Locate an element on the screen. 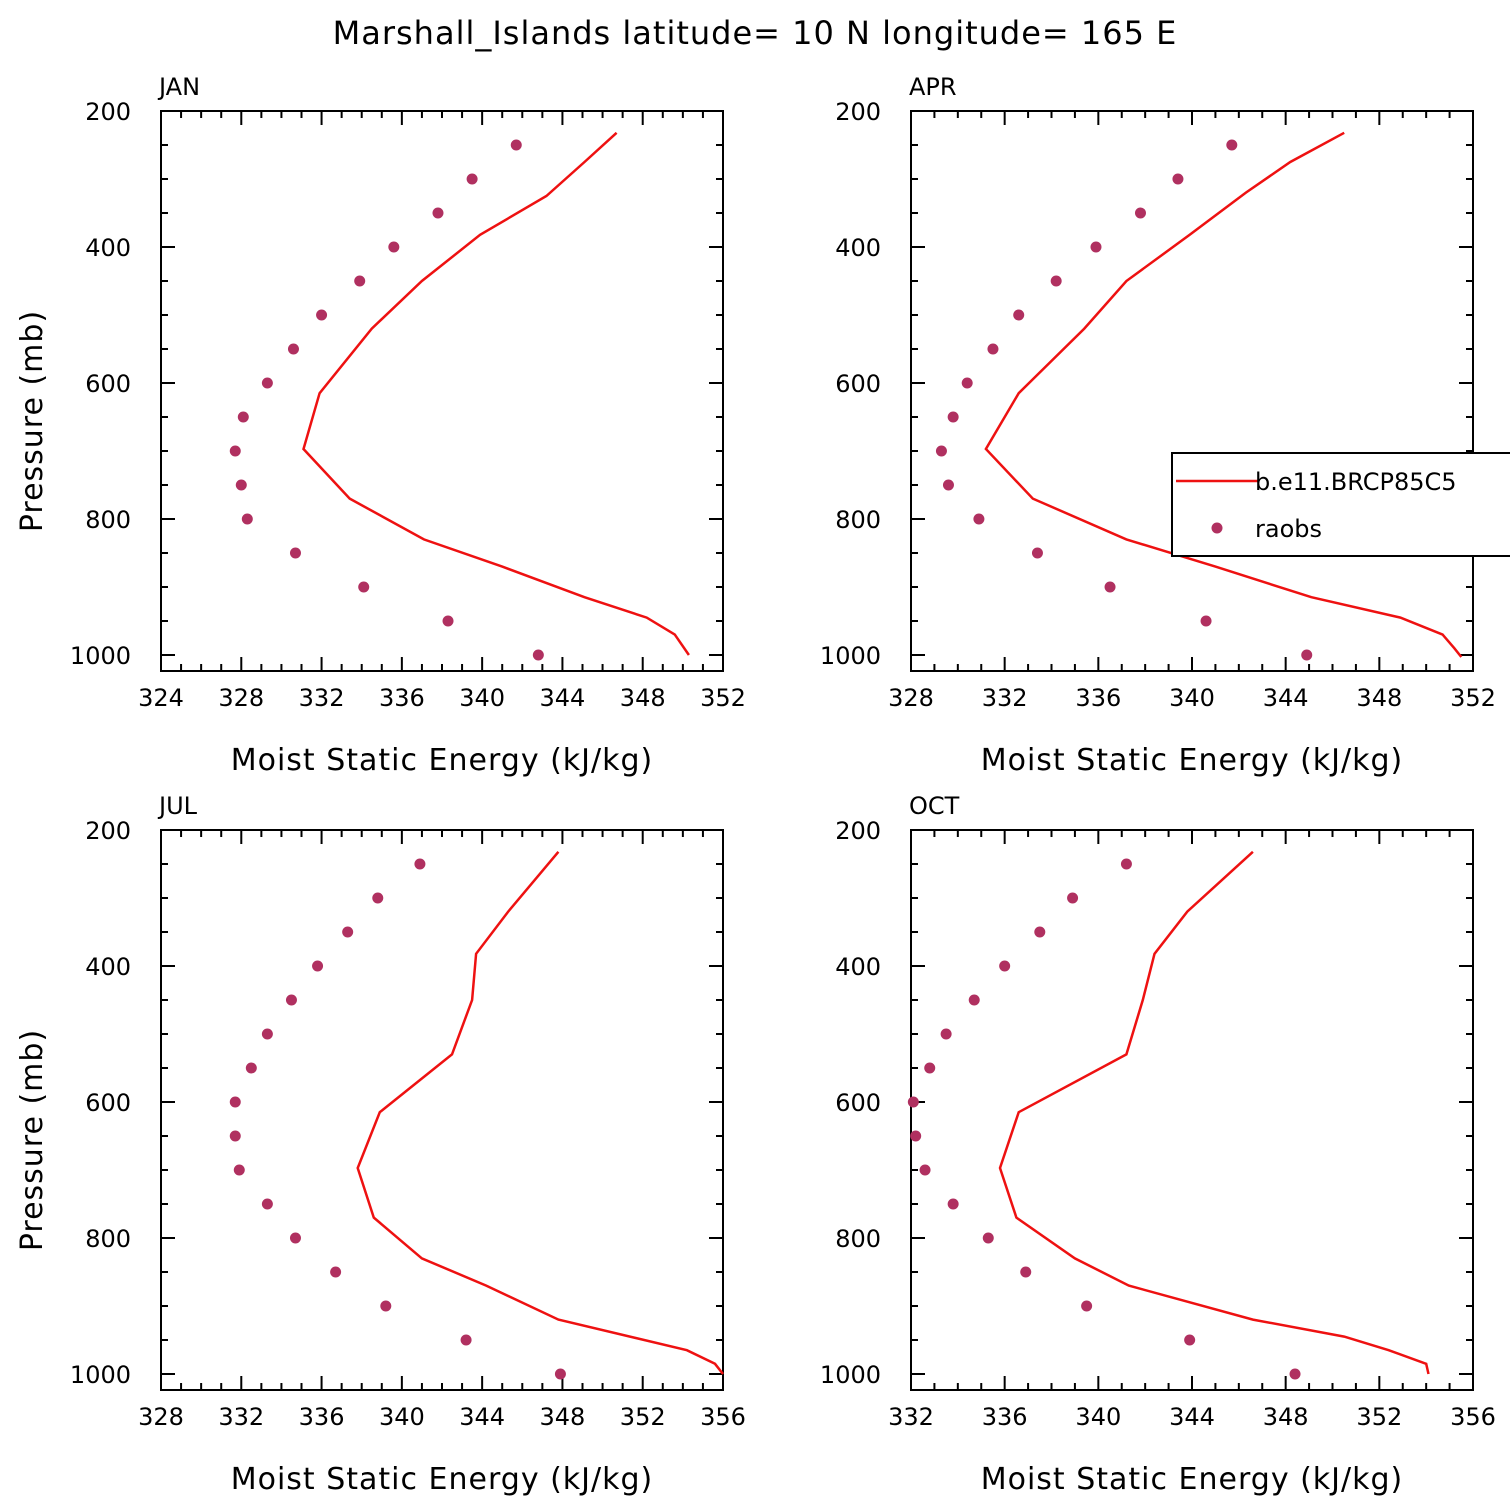 This screenshot has width=1510, height=1510. legend: b.e11.BRCP85C5 raobs is located at coordinates (1340, 504).